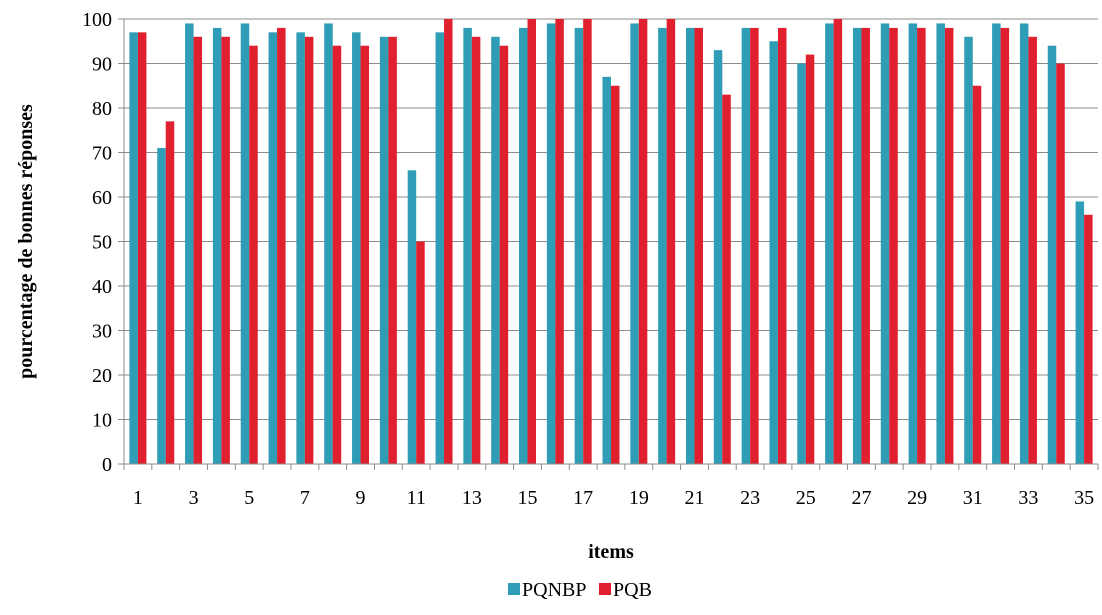 This screenshot has height=615, width=1102. Describe the element at coordinates (611, 552) in the screenshot. I see `x-axis-title: items` at that location.